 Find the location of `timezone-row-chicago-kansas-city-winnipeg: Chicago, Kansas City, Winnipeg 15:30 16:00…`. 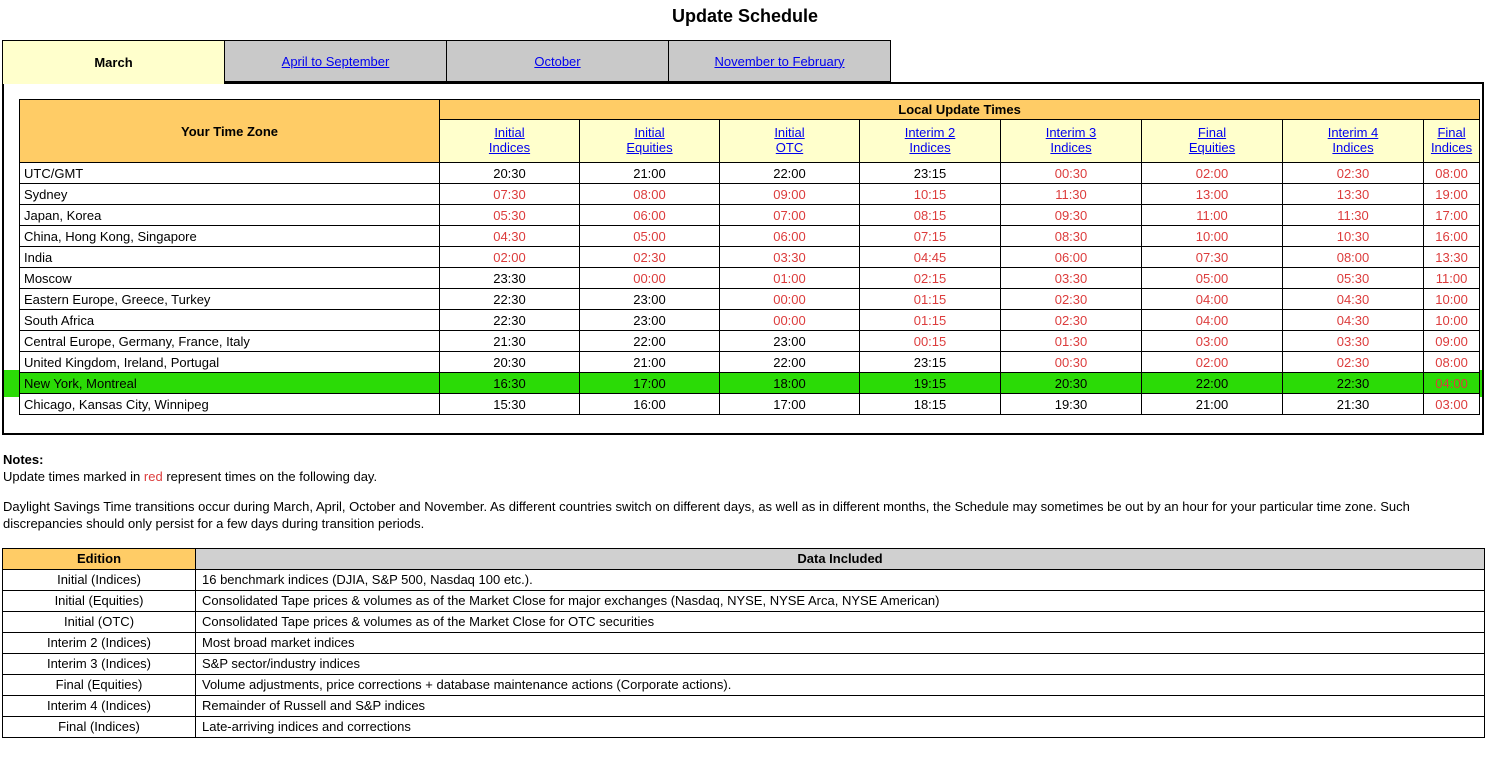

timezone-row-chicago-kansas-city-winnipeg: Chicago, Kansas City, Winnipeg 15:30 16:00… is located at coordinates (750, 404).